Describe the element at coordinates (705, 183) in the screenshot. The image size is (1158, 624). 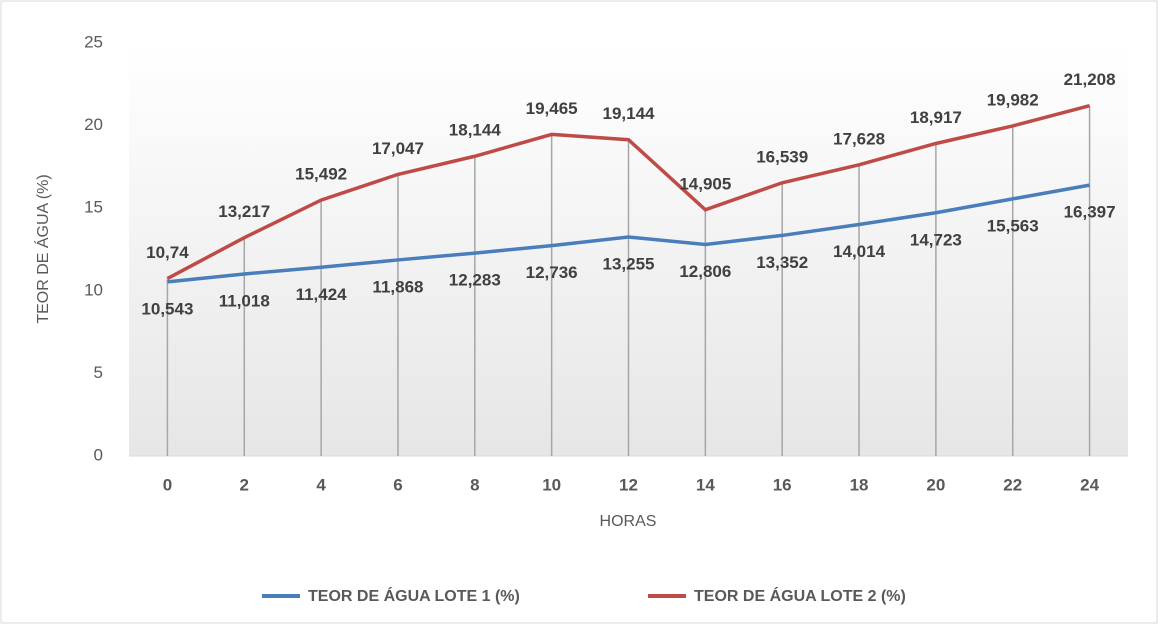
I see `data-label: 14,905` at that location.